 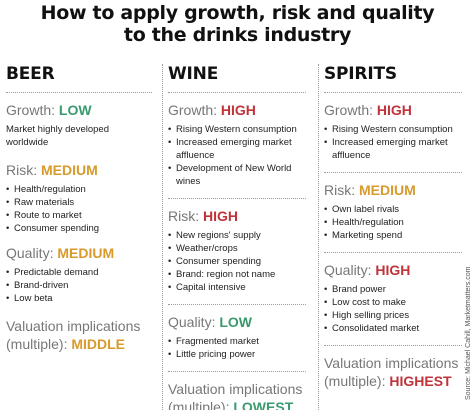 I want to click on risk-heading: Risk: HIGH, so click(x=237, y=216).